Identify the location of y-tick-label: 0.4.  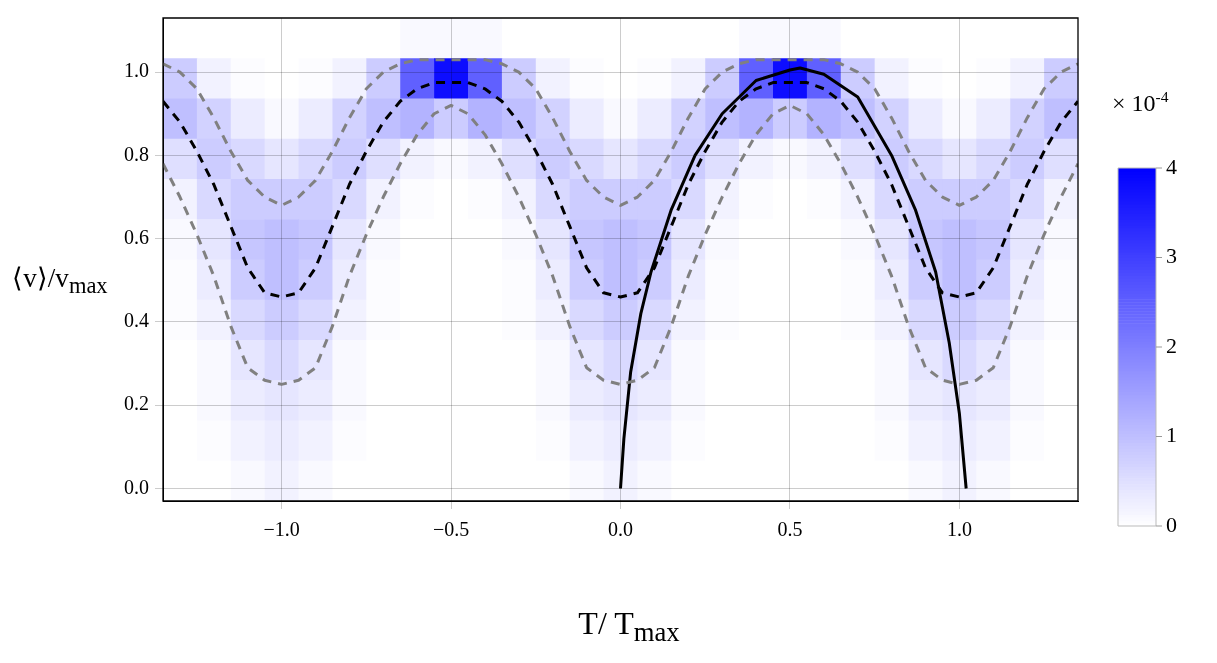
(136, 320).